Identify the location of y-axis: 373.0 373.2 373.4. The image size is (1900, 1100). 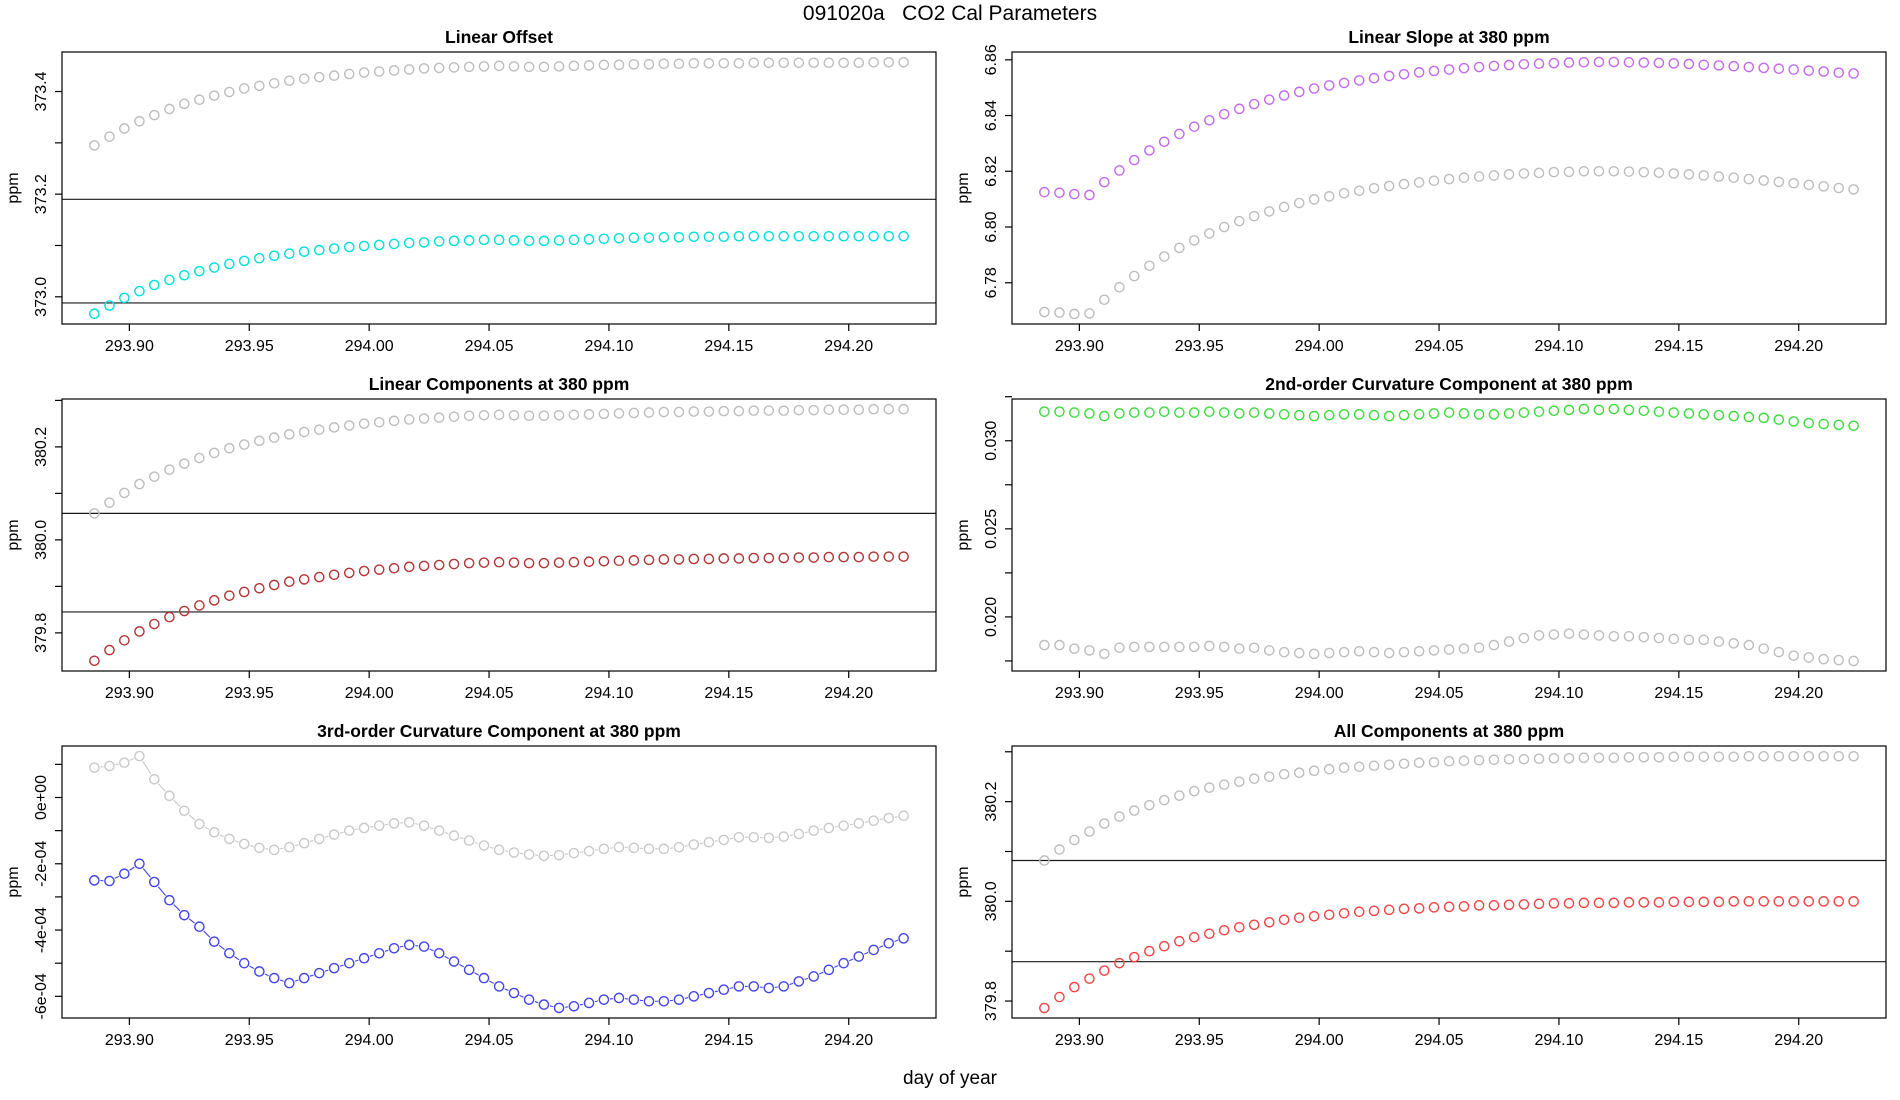
(47, 194).